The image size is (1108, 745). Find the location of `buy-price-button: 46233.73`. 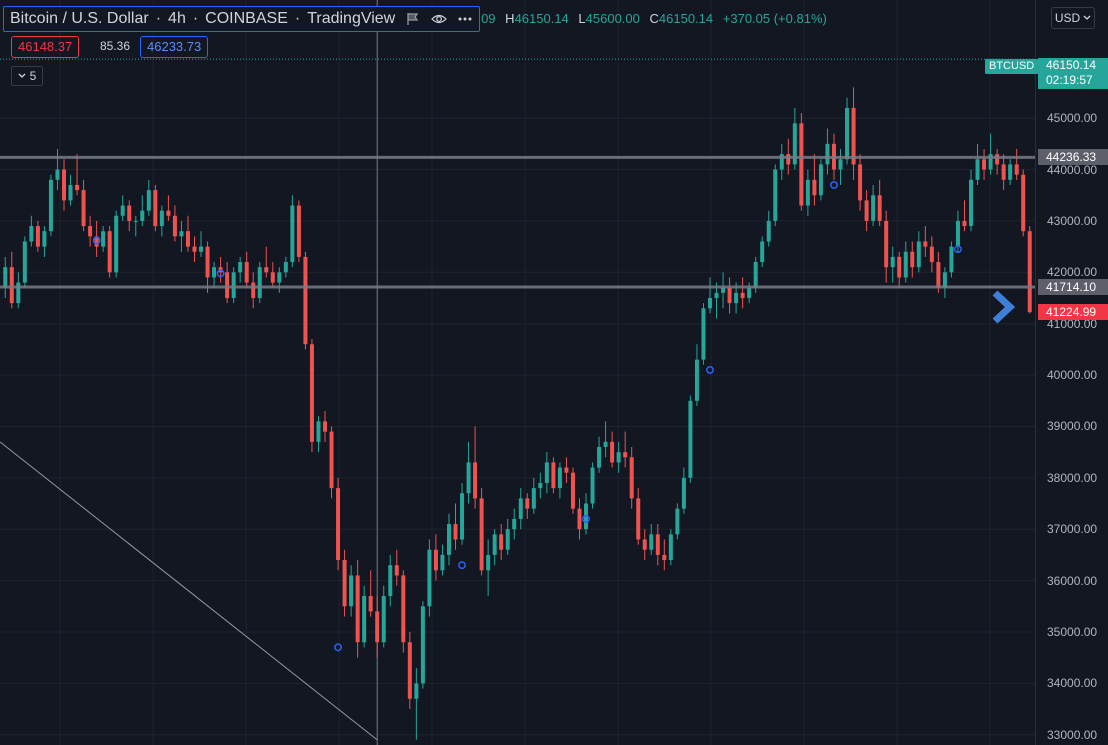

buy-price-button: 46233.73 is located at coordinates (174, 47).